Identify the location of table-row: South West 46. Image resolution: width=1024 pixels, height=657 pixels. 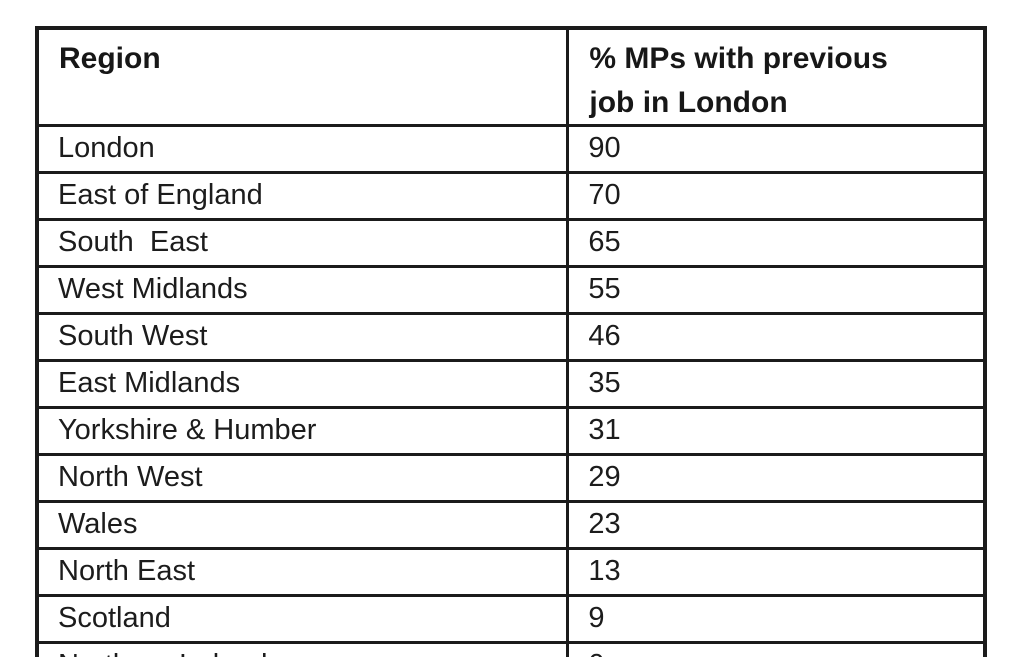
(511, 337).